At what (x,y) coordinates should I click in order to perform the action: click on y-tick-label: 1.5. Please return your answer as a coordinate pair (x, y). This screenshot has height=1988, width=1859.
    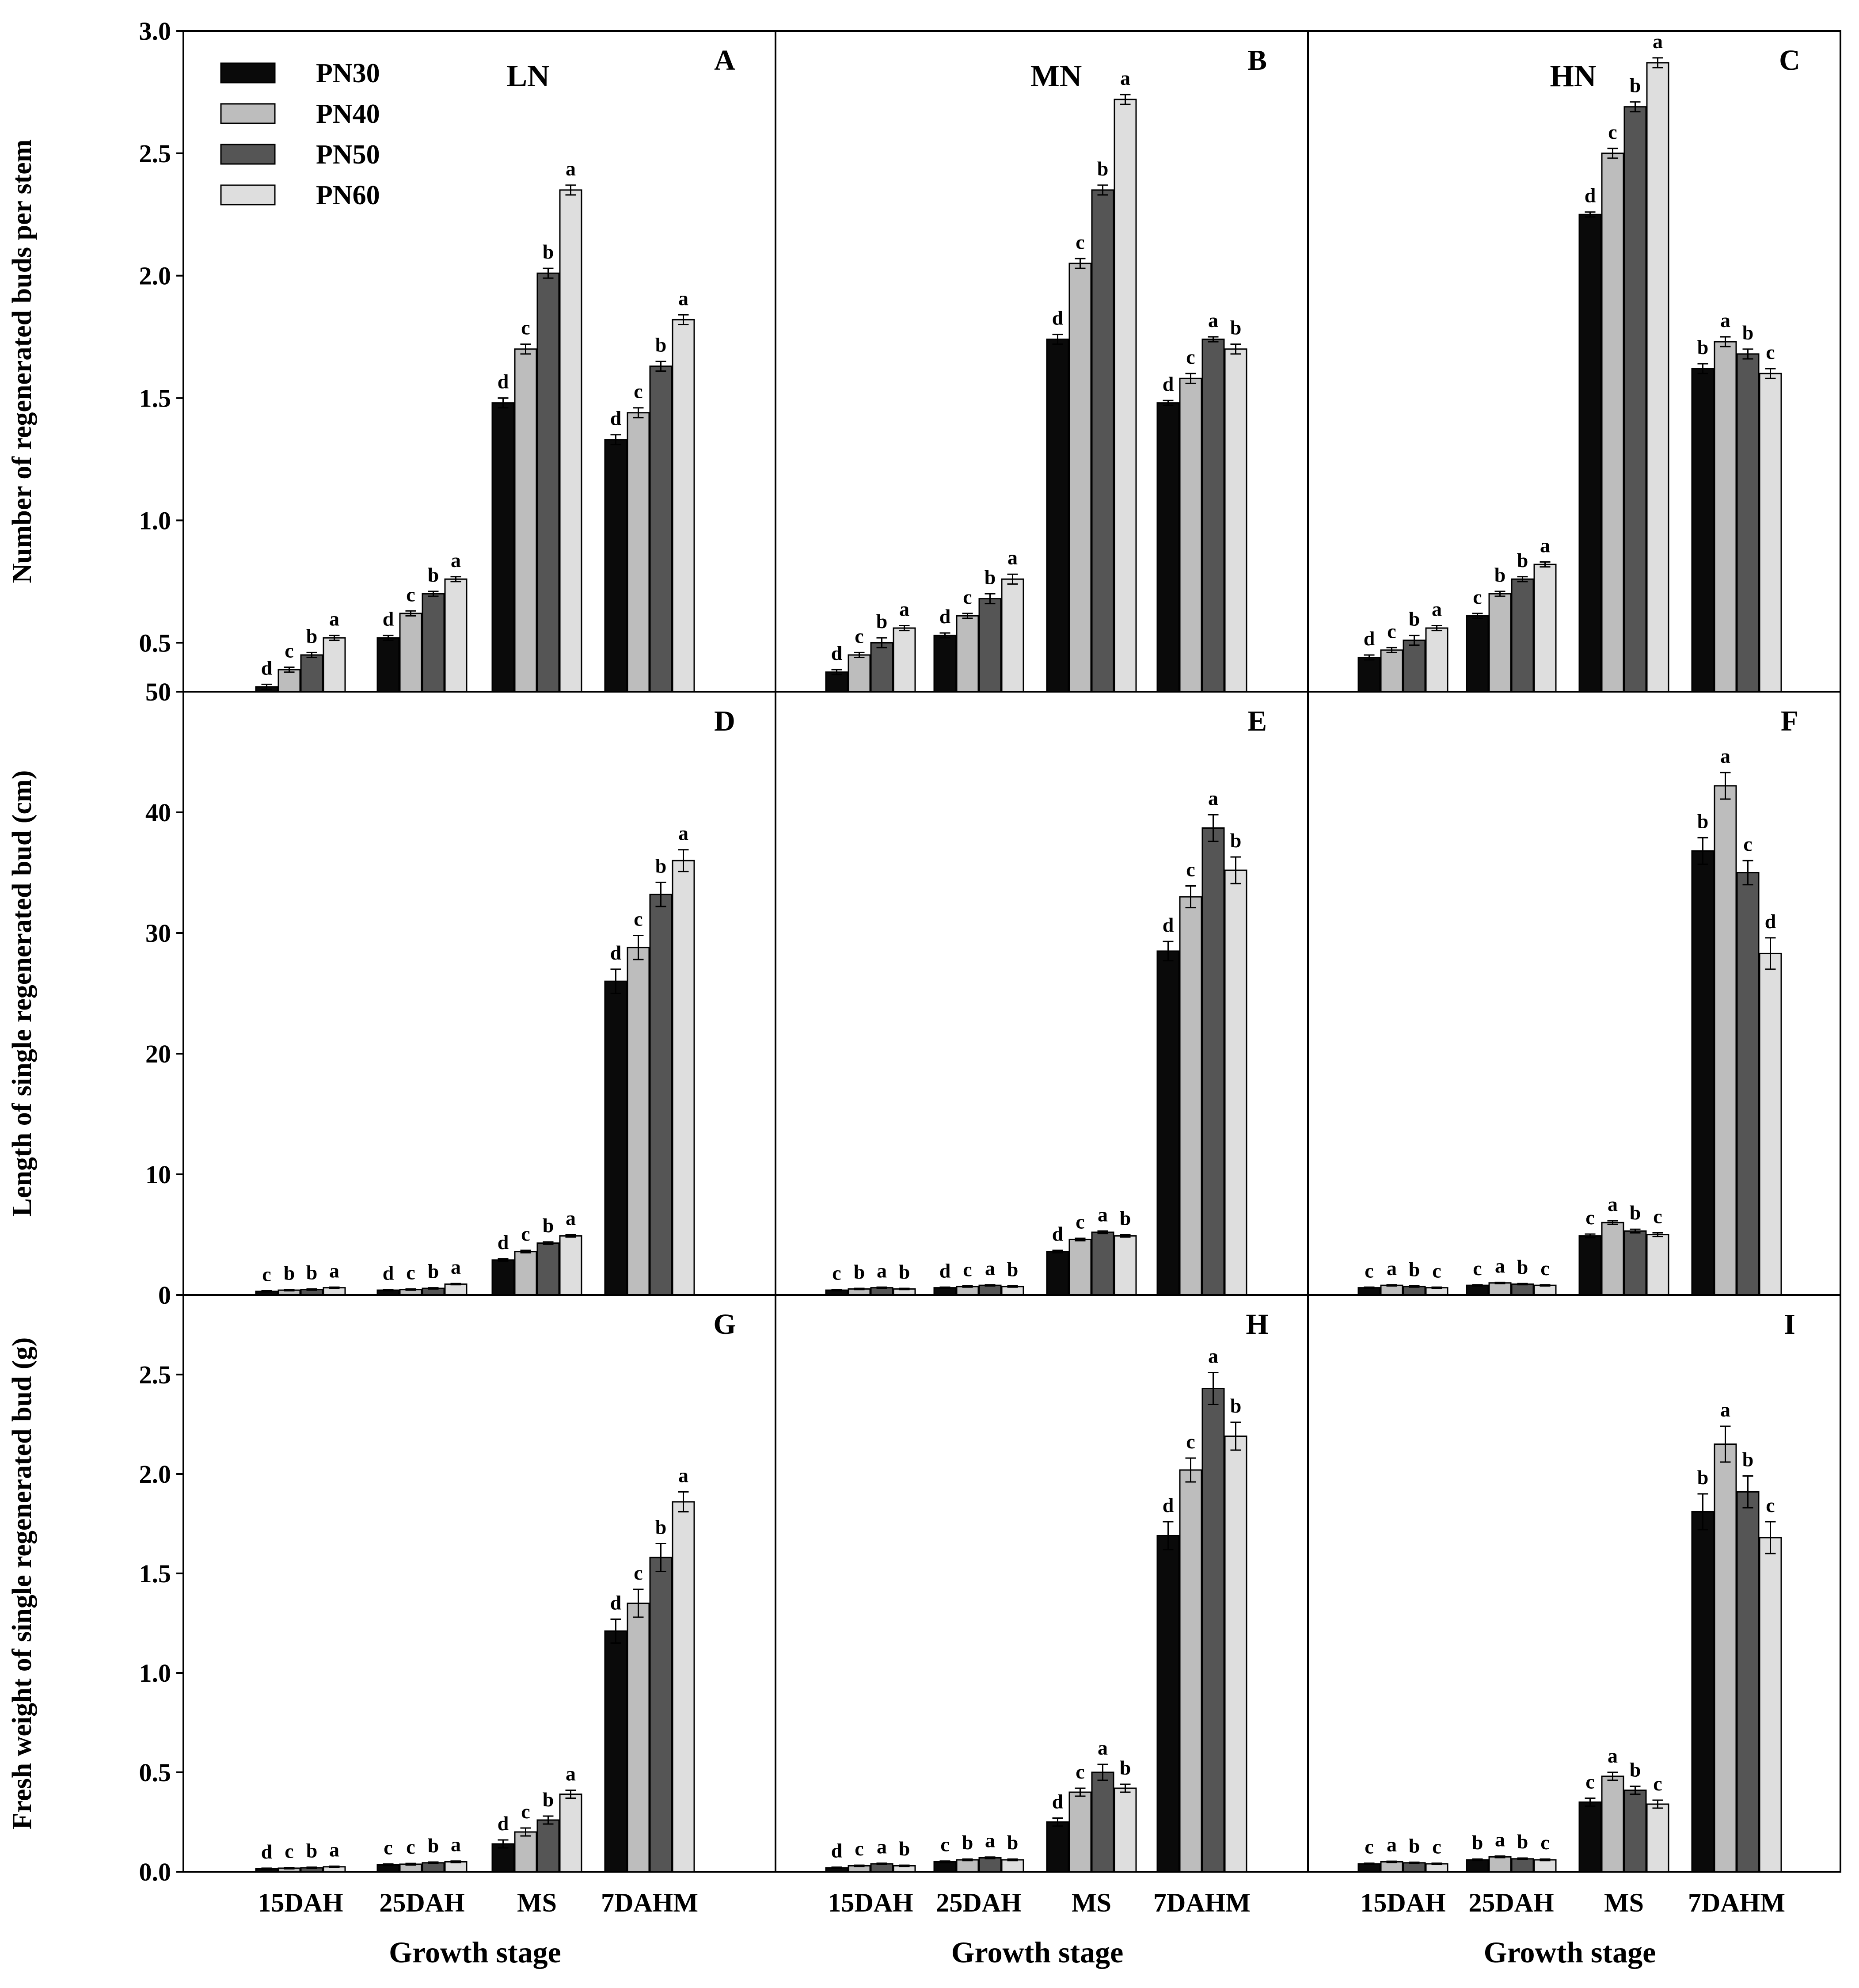
    Looking at the image, I should click on (155, 398).